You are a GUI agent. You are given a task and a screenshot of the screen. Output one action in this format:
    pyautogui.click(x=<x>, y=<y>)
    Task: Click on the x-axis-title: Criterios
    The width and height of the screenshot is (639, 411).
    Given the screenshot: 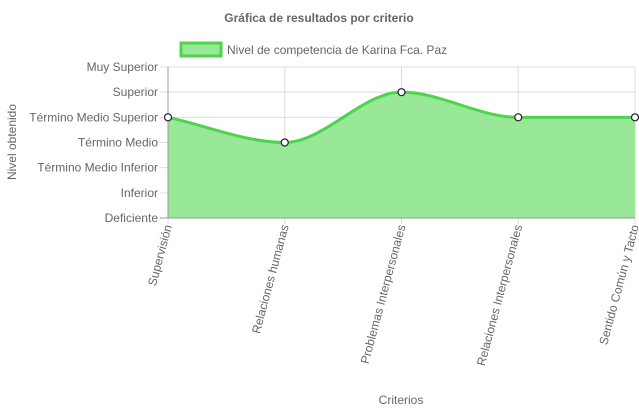 What is the action you would take?
    pyautogui.click(x=401, y=400)
    